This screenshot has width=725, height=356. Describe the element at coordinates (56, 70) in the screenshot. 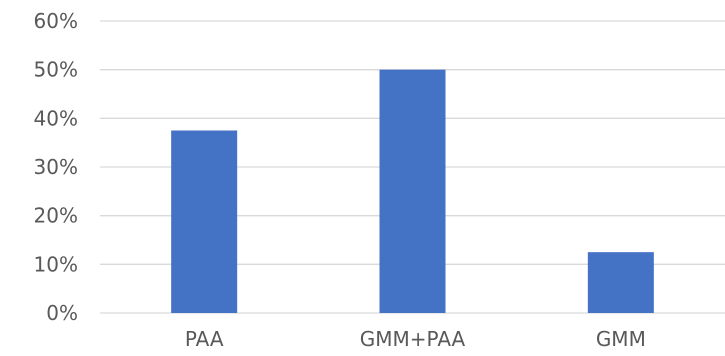

I see `y-tick-label: 50%` at that location.